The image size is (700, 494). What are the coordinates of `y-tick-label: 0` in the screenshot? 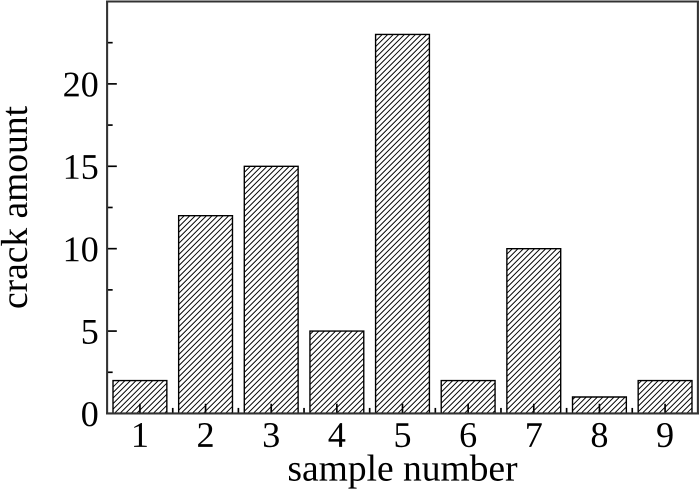 It's located at (90, 414).